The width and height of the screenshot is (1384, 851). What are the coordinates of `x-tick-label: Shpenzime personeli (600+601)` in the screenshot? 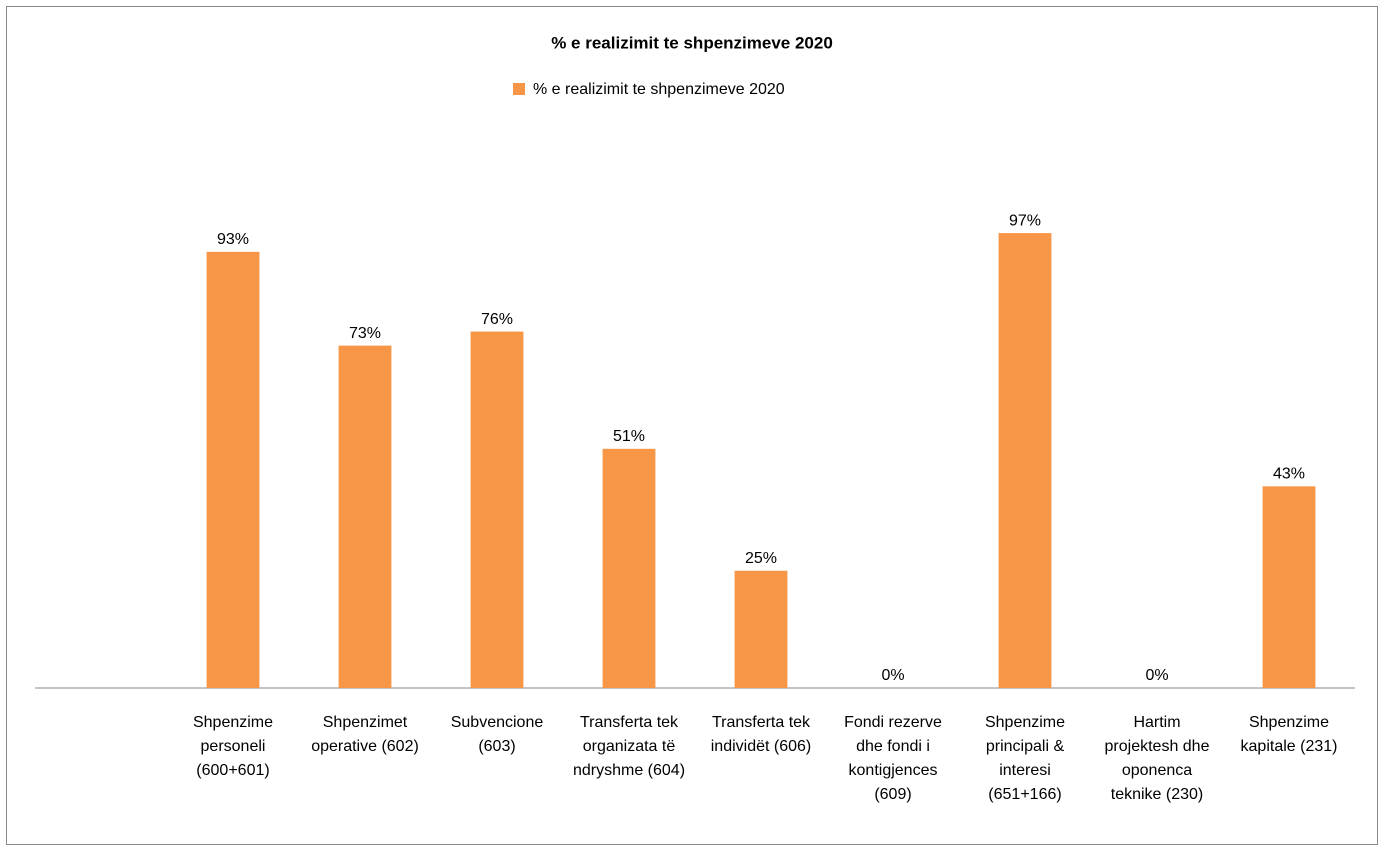 It's located at (233, 746).